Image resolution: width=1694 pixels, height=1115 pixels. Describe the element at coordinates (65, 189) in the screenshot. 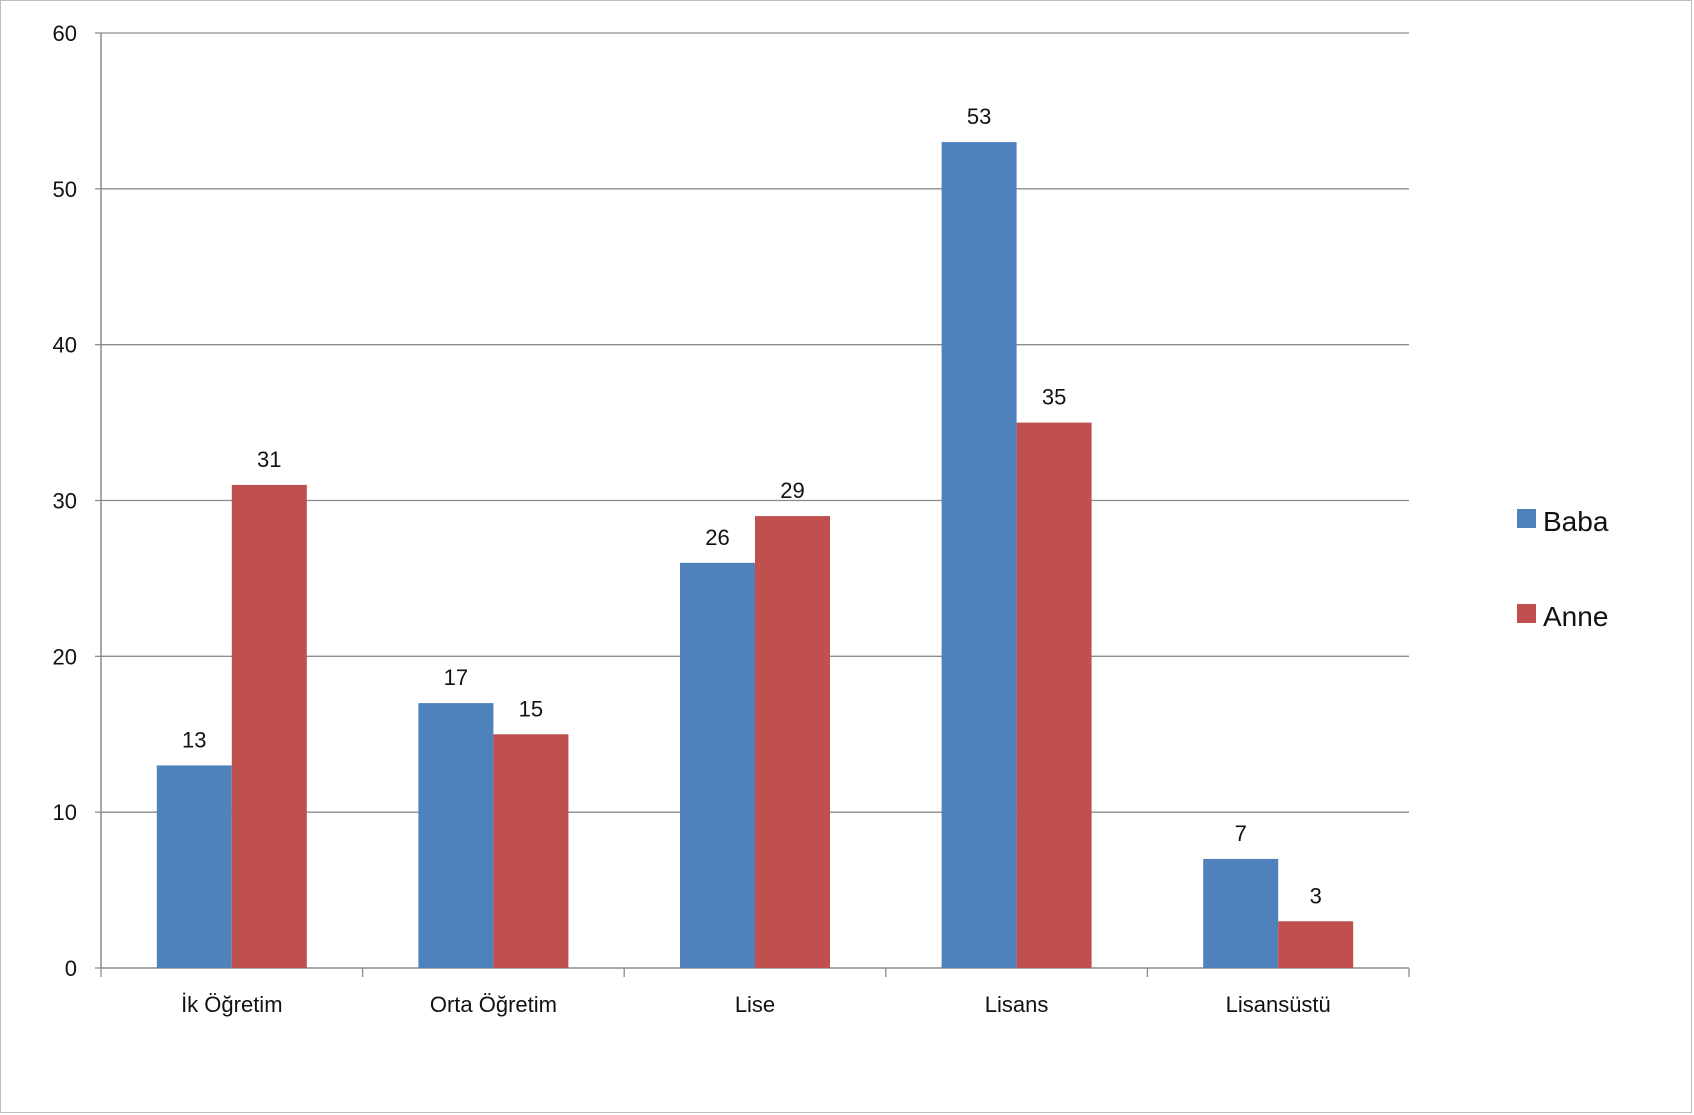

I see `y-tick-label: 50` at that location.